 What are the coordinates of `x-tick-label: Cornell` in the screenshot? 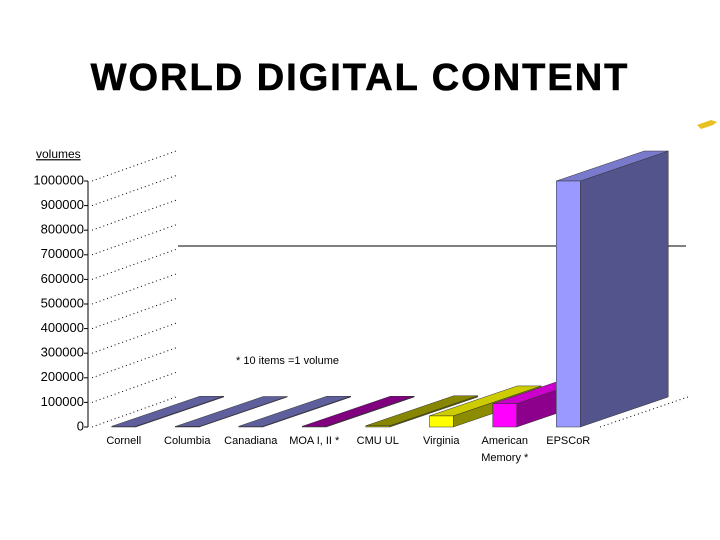 It's located at (124, 441).